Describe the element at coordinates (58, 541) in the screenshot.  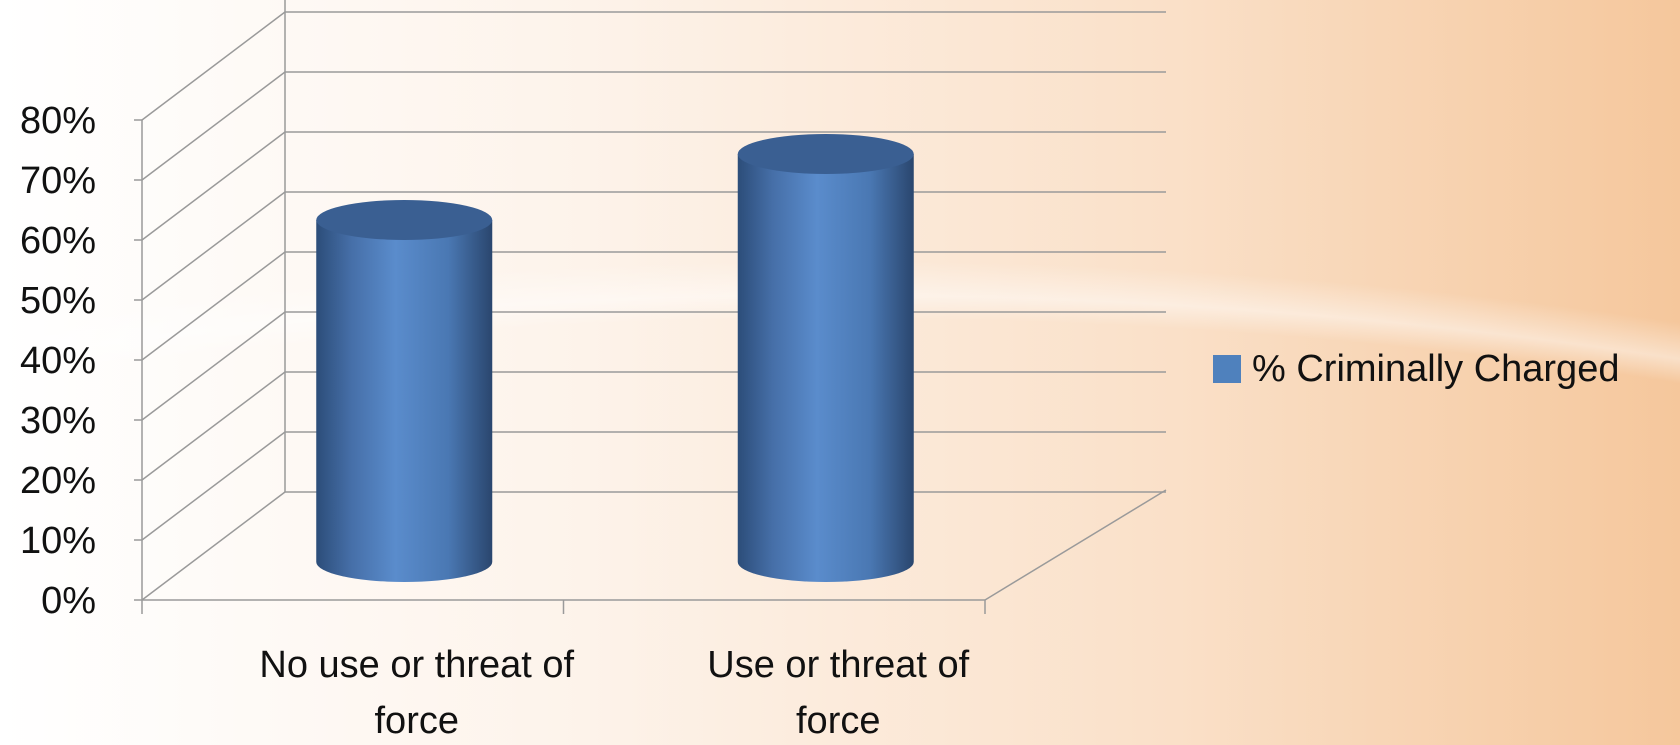
I see `y-tick-label: 10%` at that location.